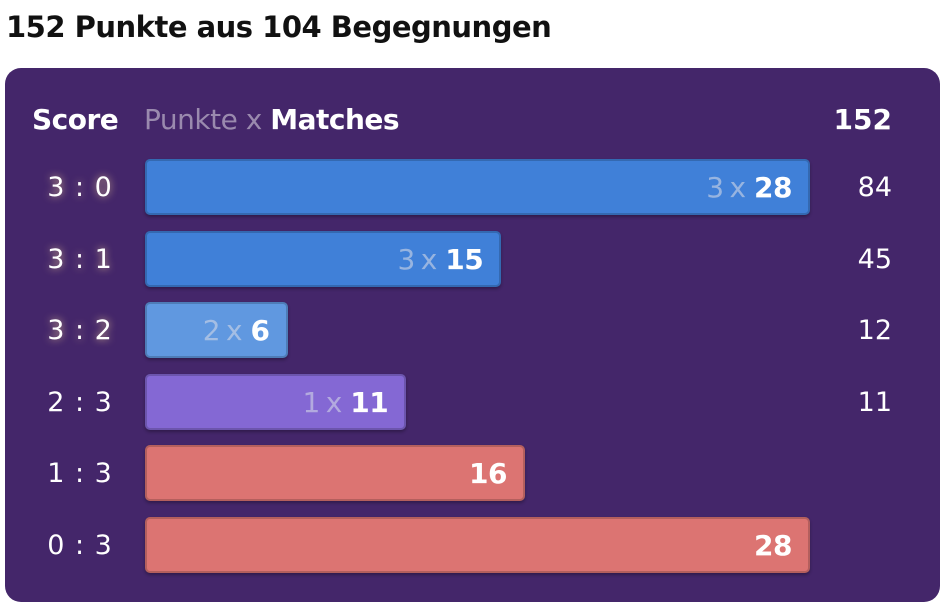 The height and width of the screenshot is (606, 946). Describe the element at coordinates (874, 187) in the screenshot. I see `row-points: 84` at that location.